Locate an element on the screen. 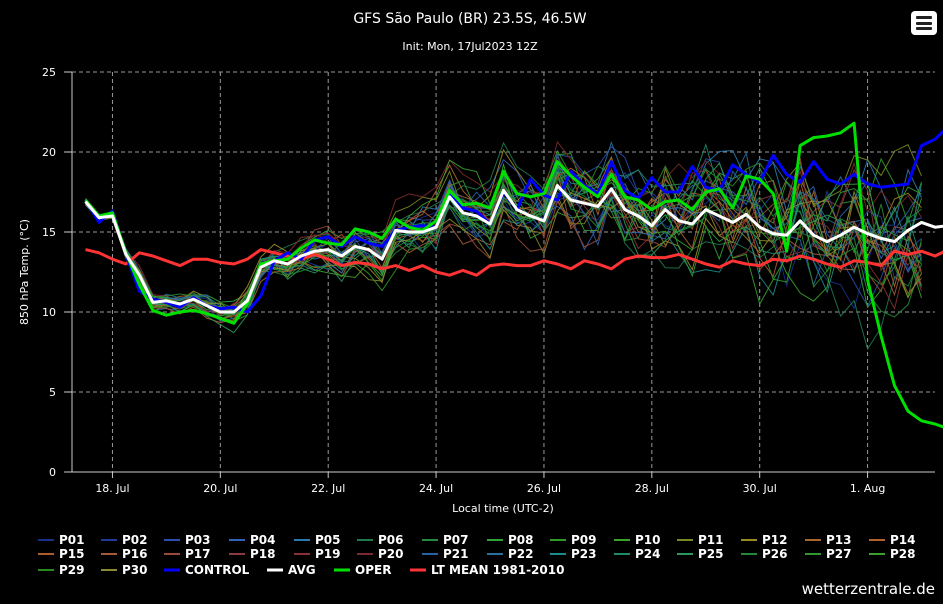 Image resolution: width=943 pixels, height=604 pixels. x-tick-label: 26. Jul is located at coordinates (544, 488).